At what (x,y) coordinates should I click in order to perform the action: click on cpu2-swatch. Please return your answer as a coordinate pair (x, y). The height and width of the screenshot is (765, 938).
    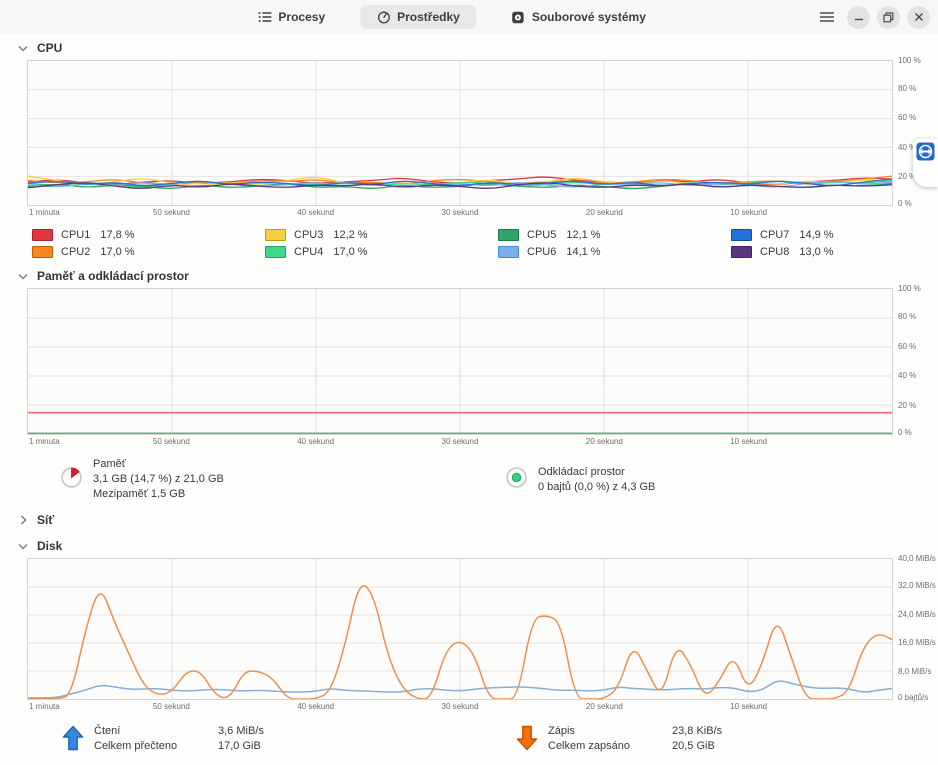
    Looking at the image, I should click on (42, 251).